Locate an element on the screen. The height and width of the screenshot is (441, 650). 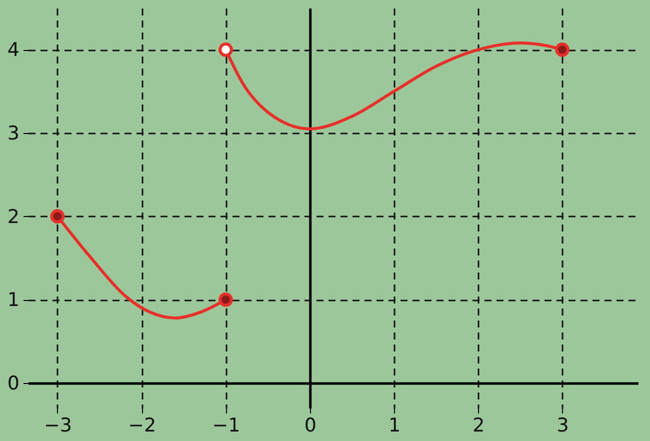
x-tick-label: 2 is located at coordinates (478, 425).